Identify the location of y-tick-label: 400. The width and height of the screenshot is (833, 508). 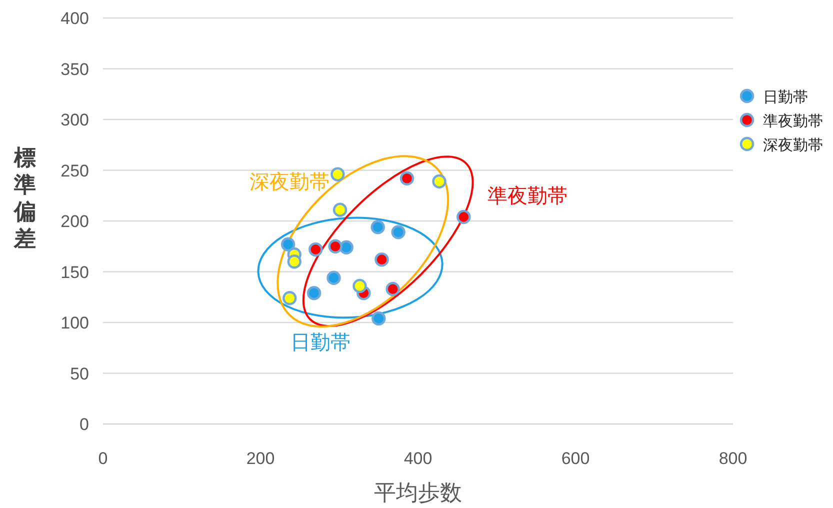
(74, 18).